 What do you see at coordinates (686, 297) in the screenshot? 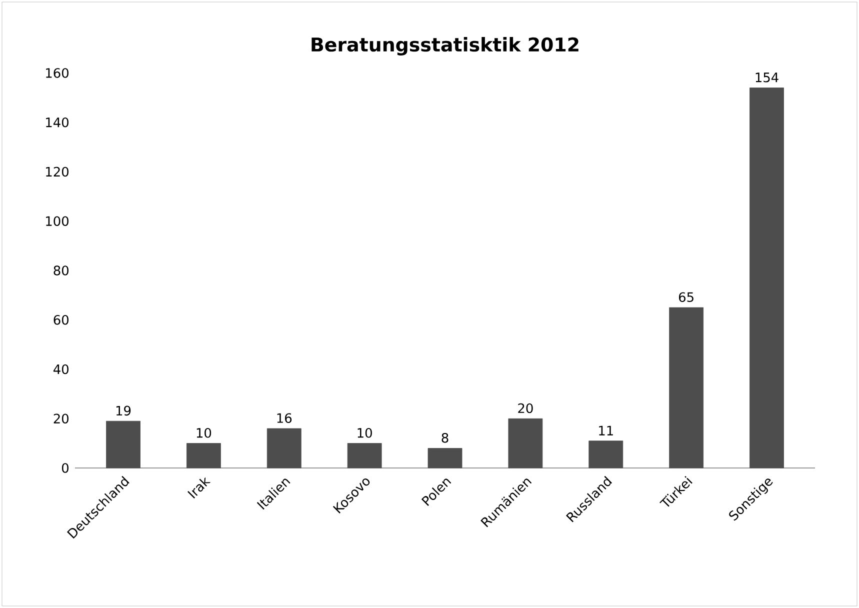
I see `data-label: 65` at bounding box center [686, 297].